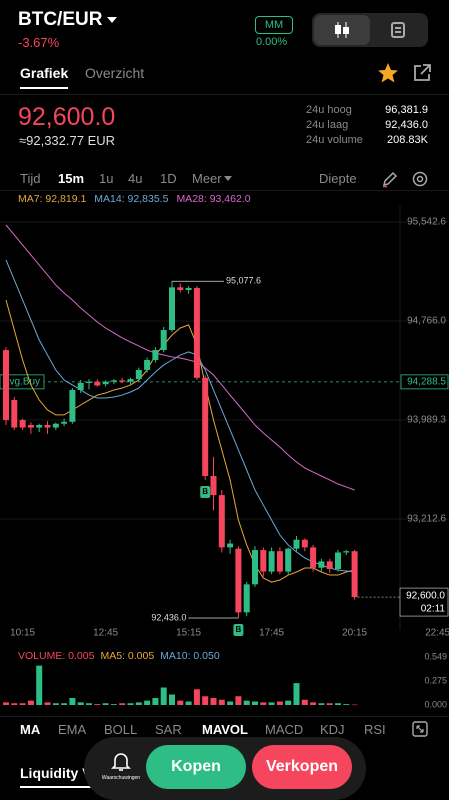  I want to click on buy-marker, so click(238, 629).